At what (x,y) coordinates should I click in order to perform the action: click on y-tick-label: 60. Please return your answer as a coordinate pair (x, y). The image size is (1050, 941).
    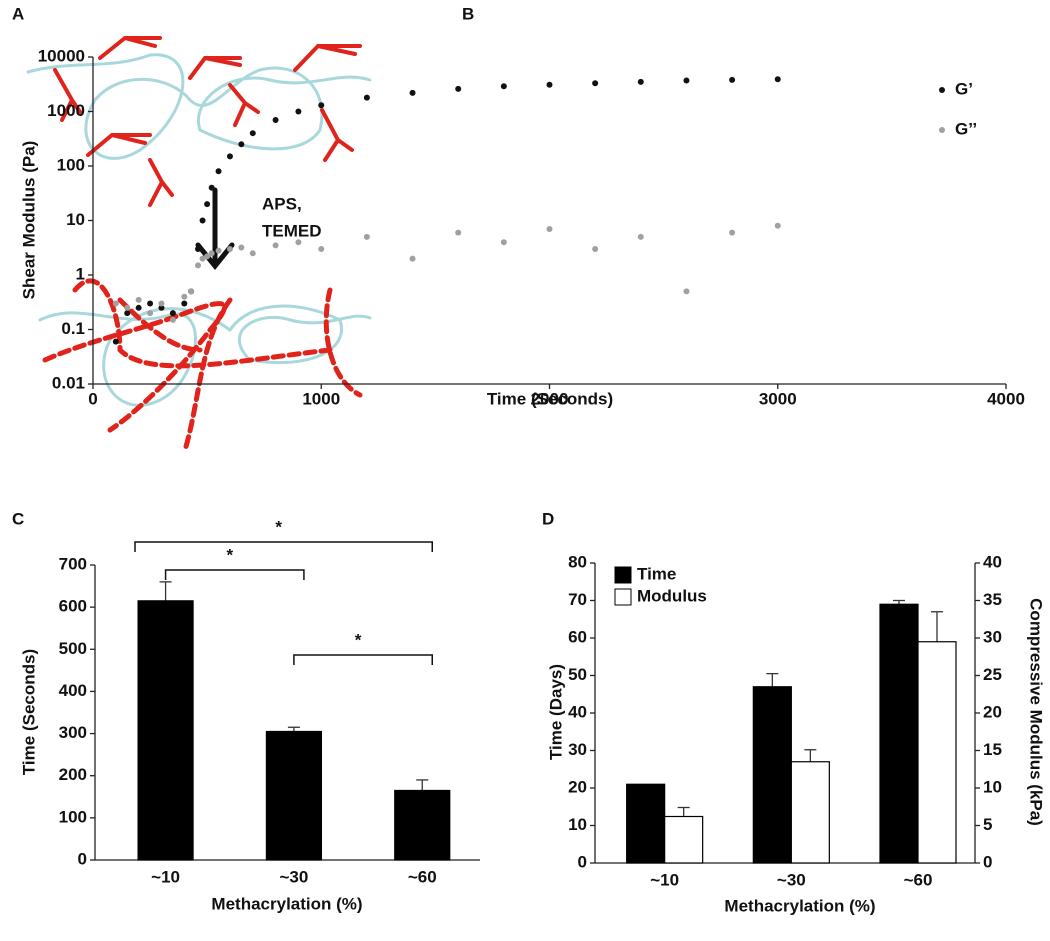
    Looking at the image, I should click on (577, 636).